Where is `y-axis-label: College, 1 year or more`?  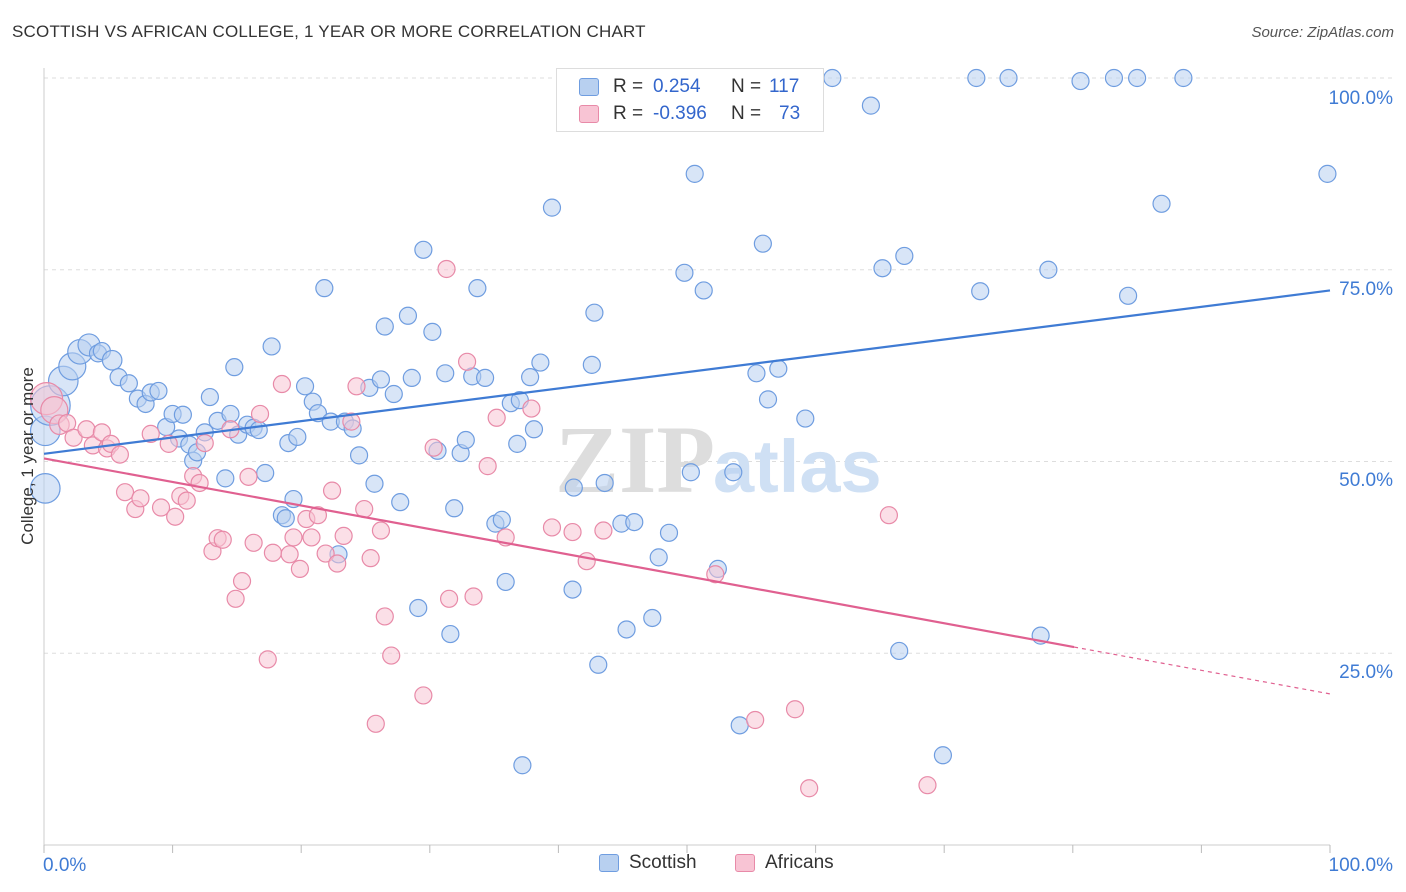 y-axis-label: College, 1 year or more is located at coordinates (27, 456).